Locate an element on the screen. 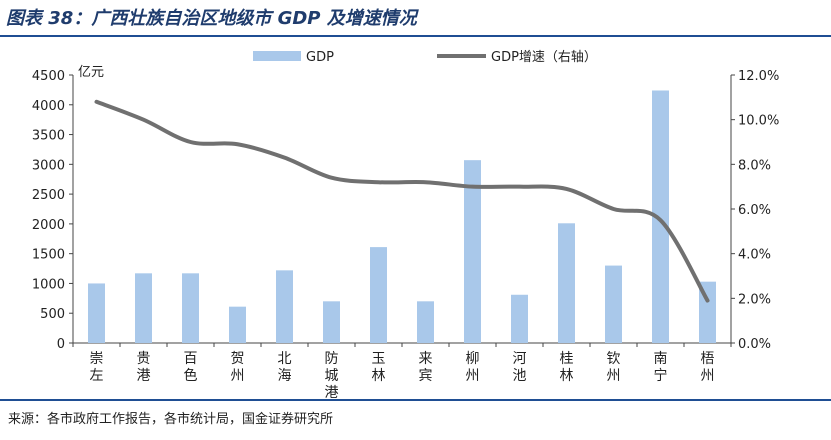 The image size is (831, 440). legend-line-label: GDP增速（右轴） is located at coordinates (544, 57).